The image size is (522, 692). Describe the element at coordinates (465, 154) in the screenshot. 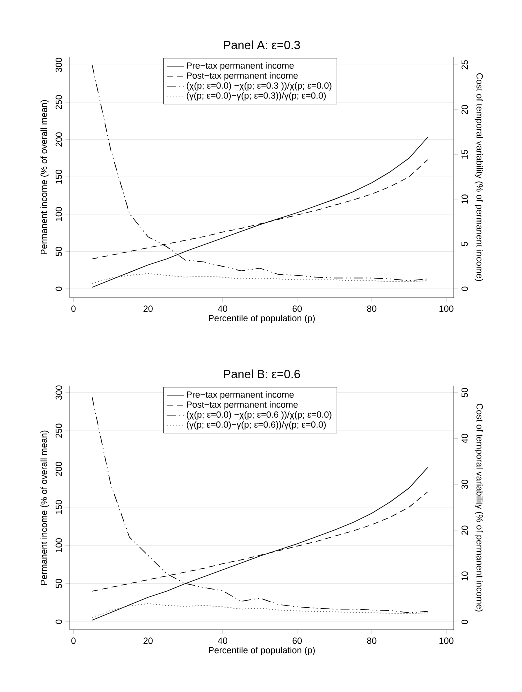

I see `y2-tick-label: 15` at that location.